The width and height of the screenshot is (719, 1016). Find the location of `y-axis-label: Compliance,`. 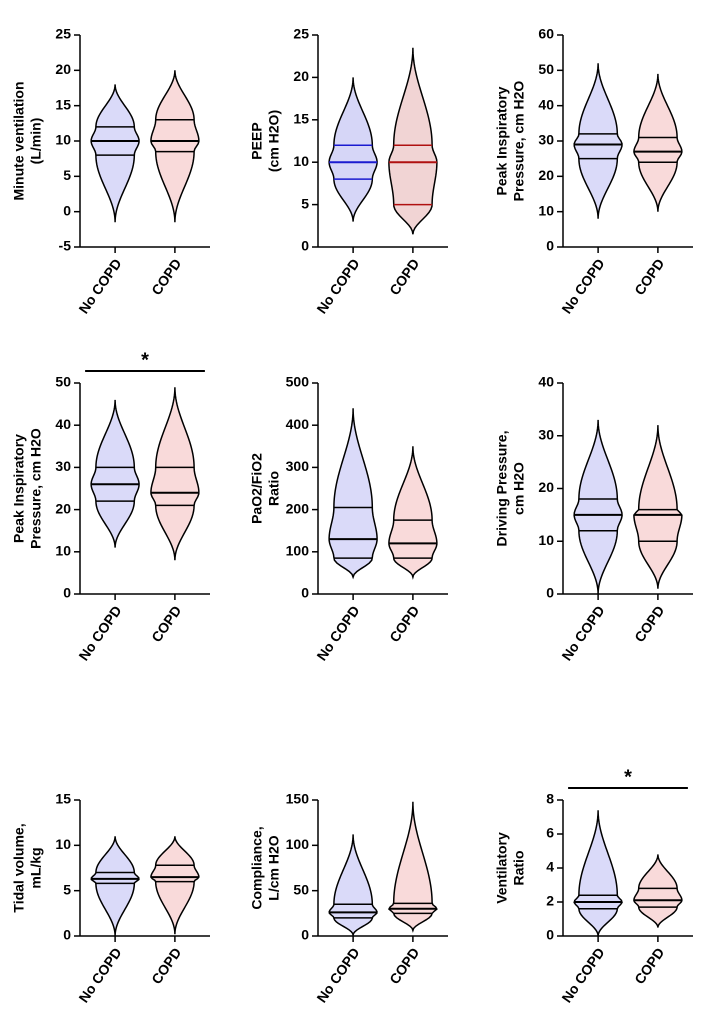

y-axis-label: Compliance, is located at coordinates (257, 867).